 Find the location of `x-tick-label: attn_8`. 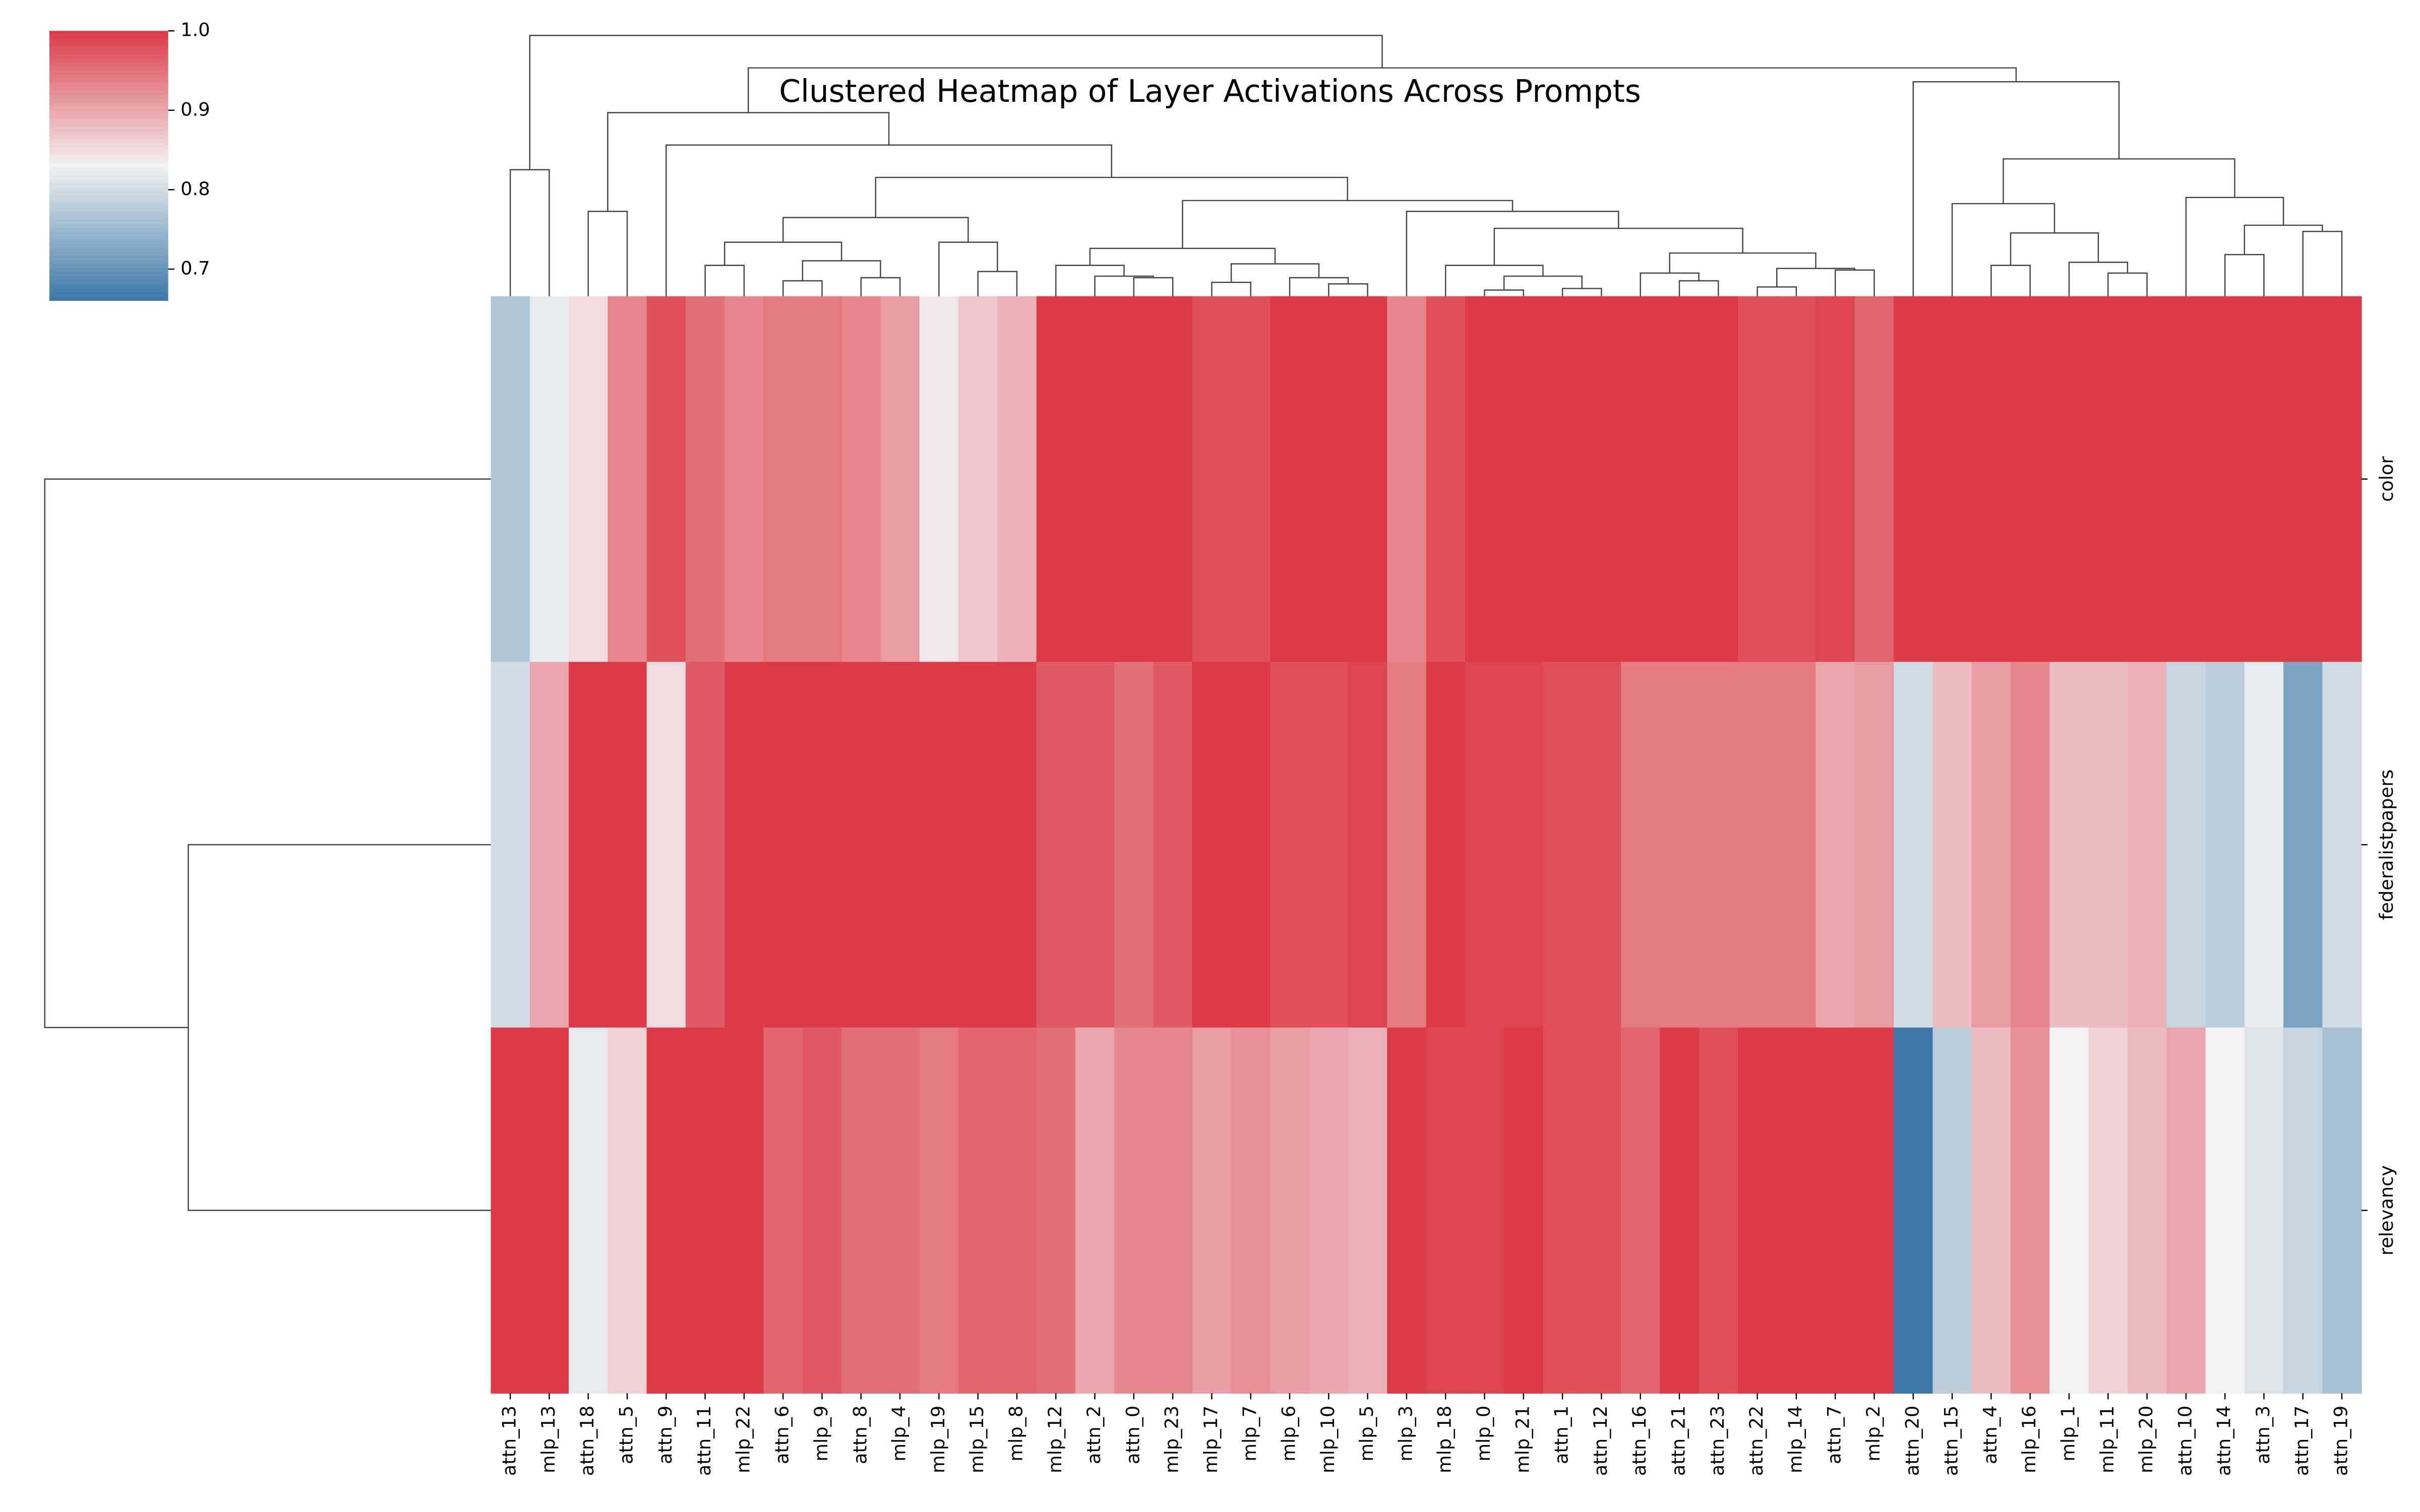

x-tick-label: attn_8 is located at coordinates (860, 1435).